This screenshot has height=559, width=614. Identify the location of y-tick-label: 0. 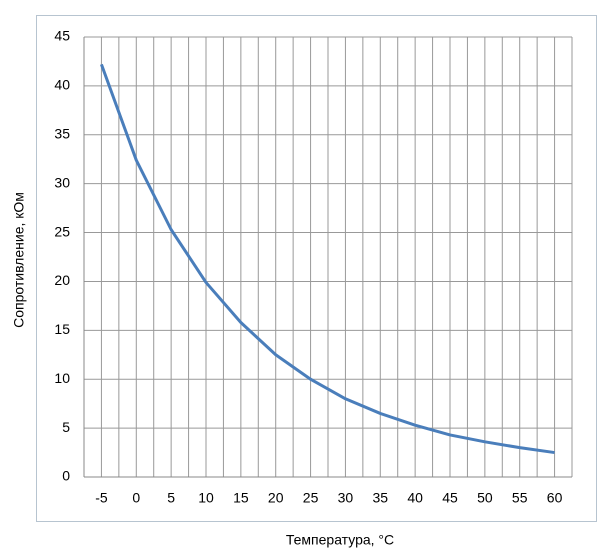
(66, 476).